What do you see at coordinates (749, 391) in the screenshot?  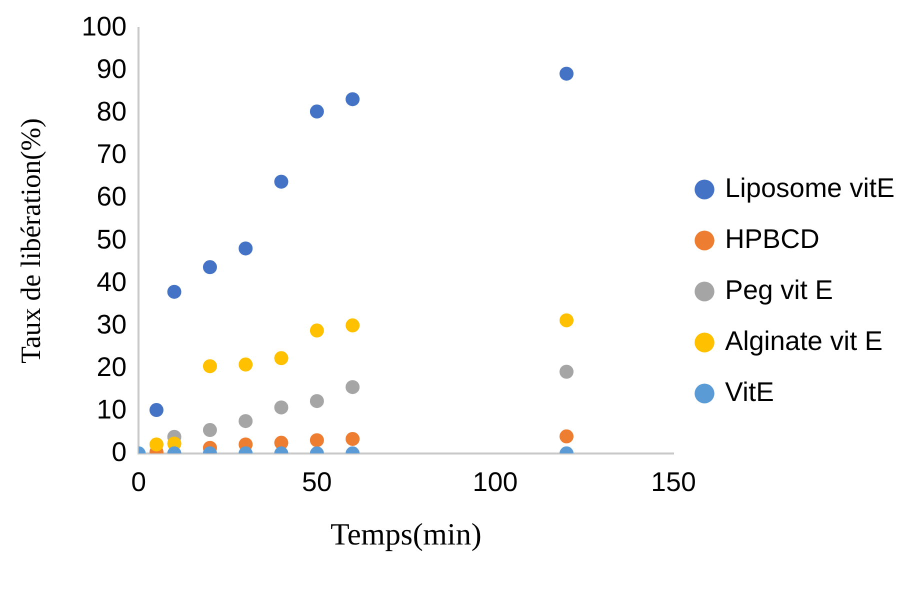 I see `legend-label: VitE` at bounding box center [749, 391].